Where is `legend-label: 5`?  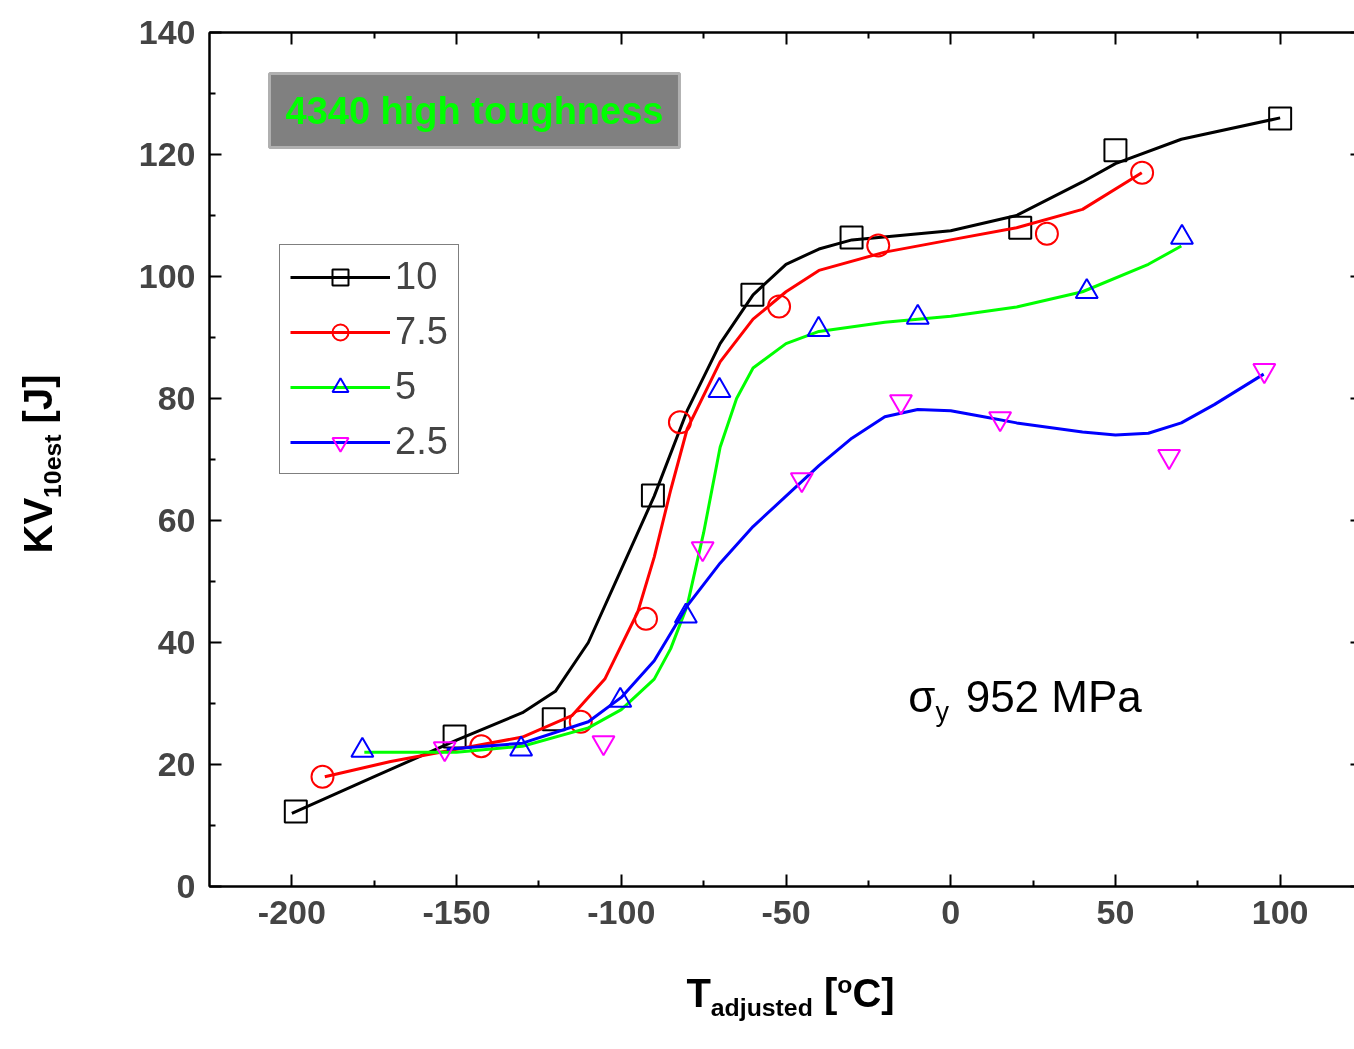
legend-label: 5 is located at coordinates (406, 386).